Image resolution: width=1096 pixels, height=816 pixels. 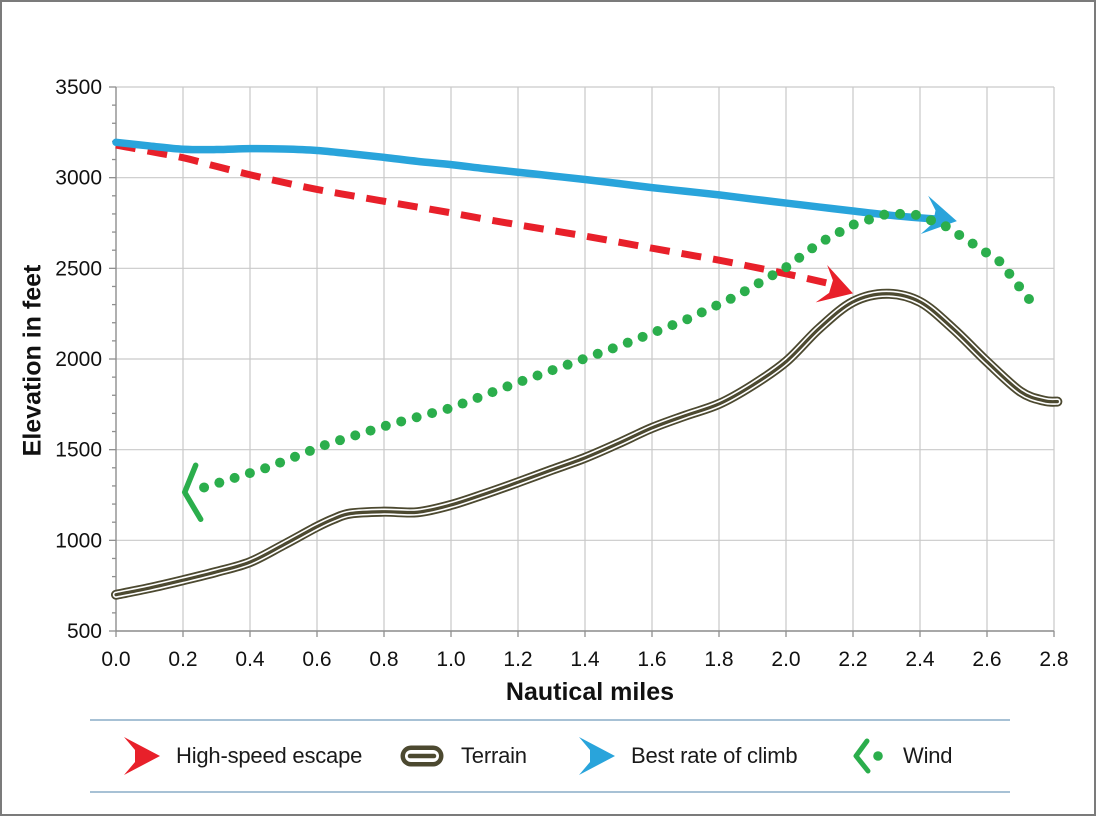 I want to click on y-tick-label: 2000, so click(x=78, y=359).